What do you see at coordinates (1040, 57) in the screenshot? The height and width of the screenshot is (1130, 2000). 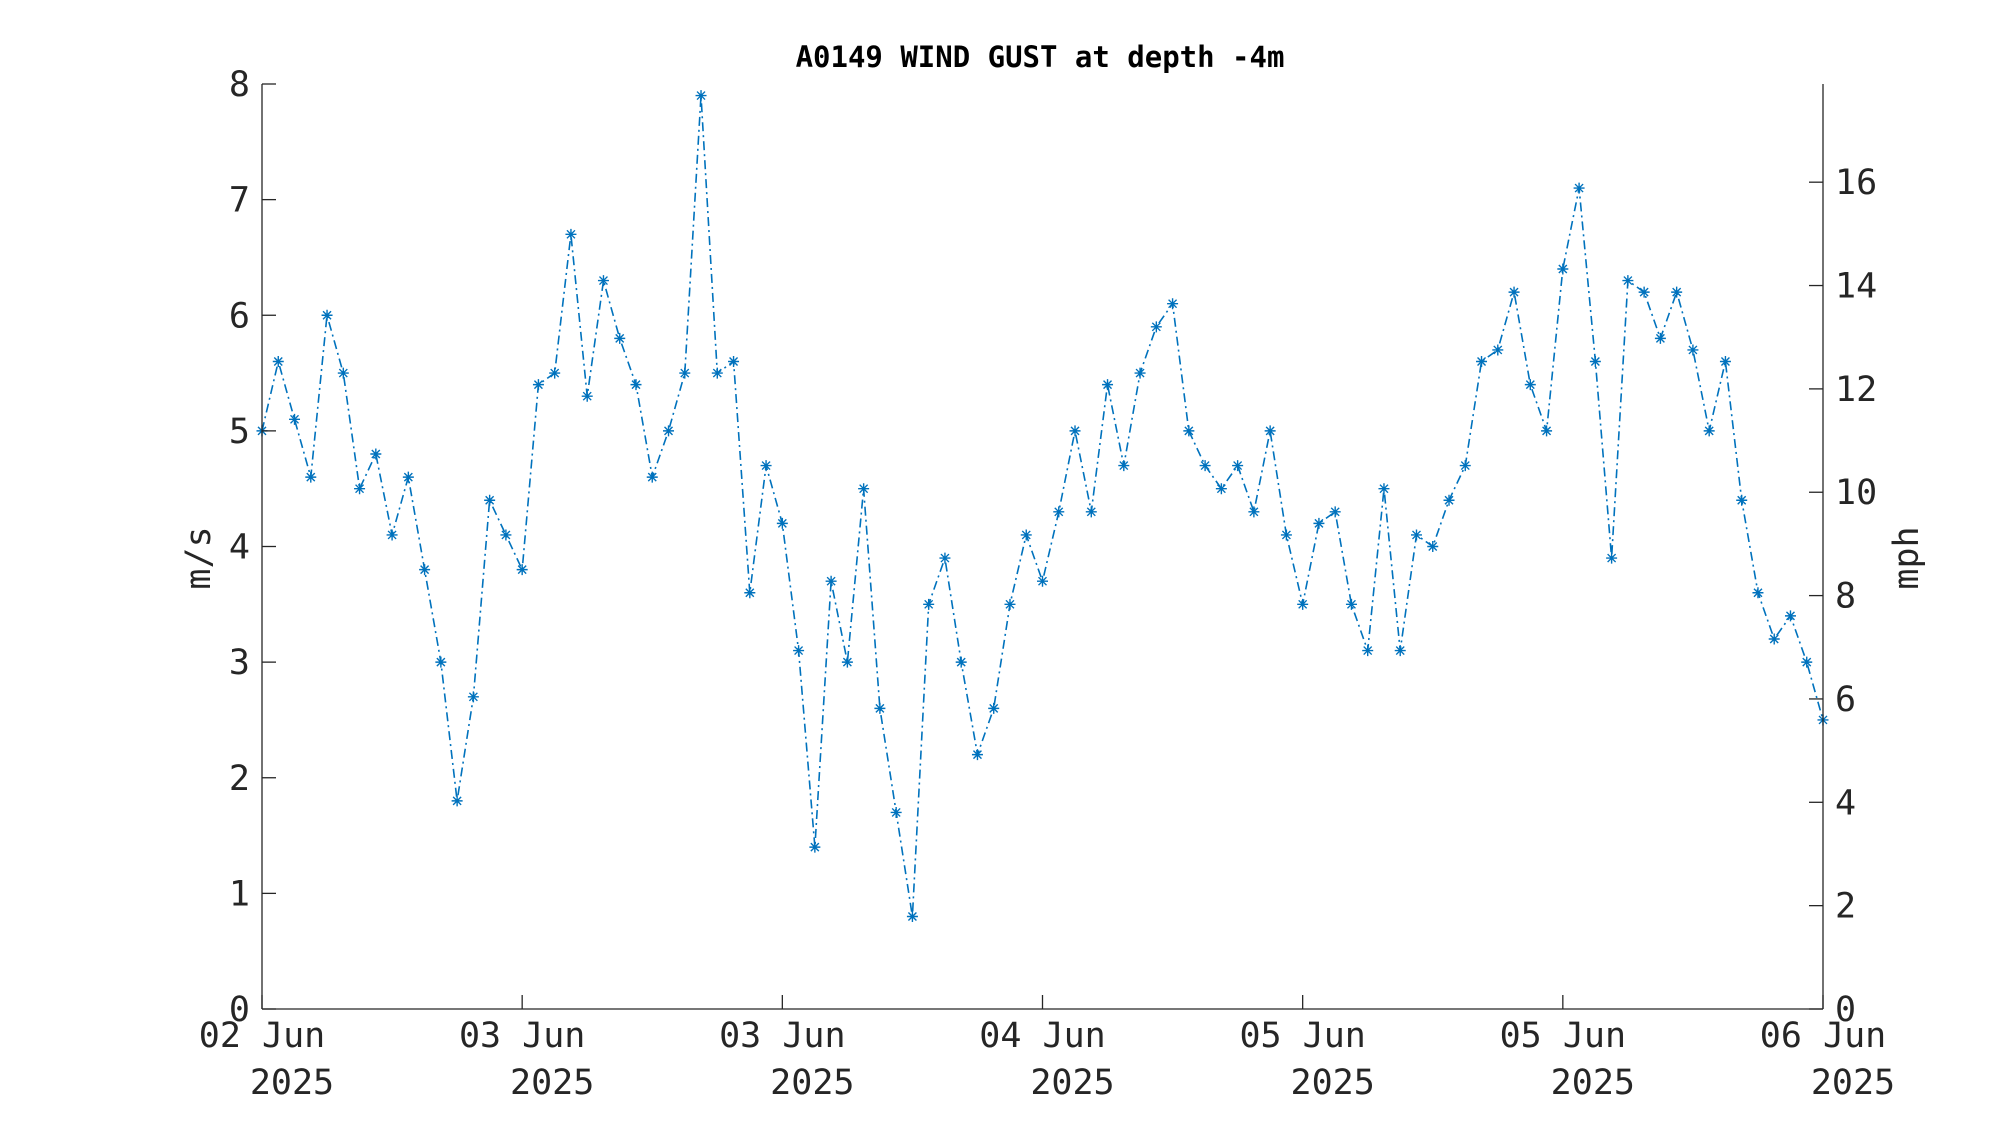 I see `chart-title: A0149 WIND GUST at depth -4m` at bounding box center [1040, 57].